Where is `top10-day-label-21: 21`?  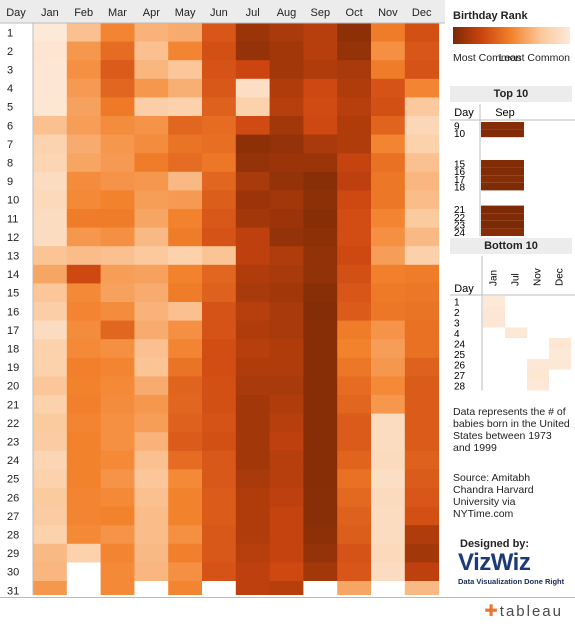 top10-day-label-21: 21 is located at coordinates (460, 210).